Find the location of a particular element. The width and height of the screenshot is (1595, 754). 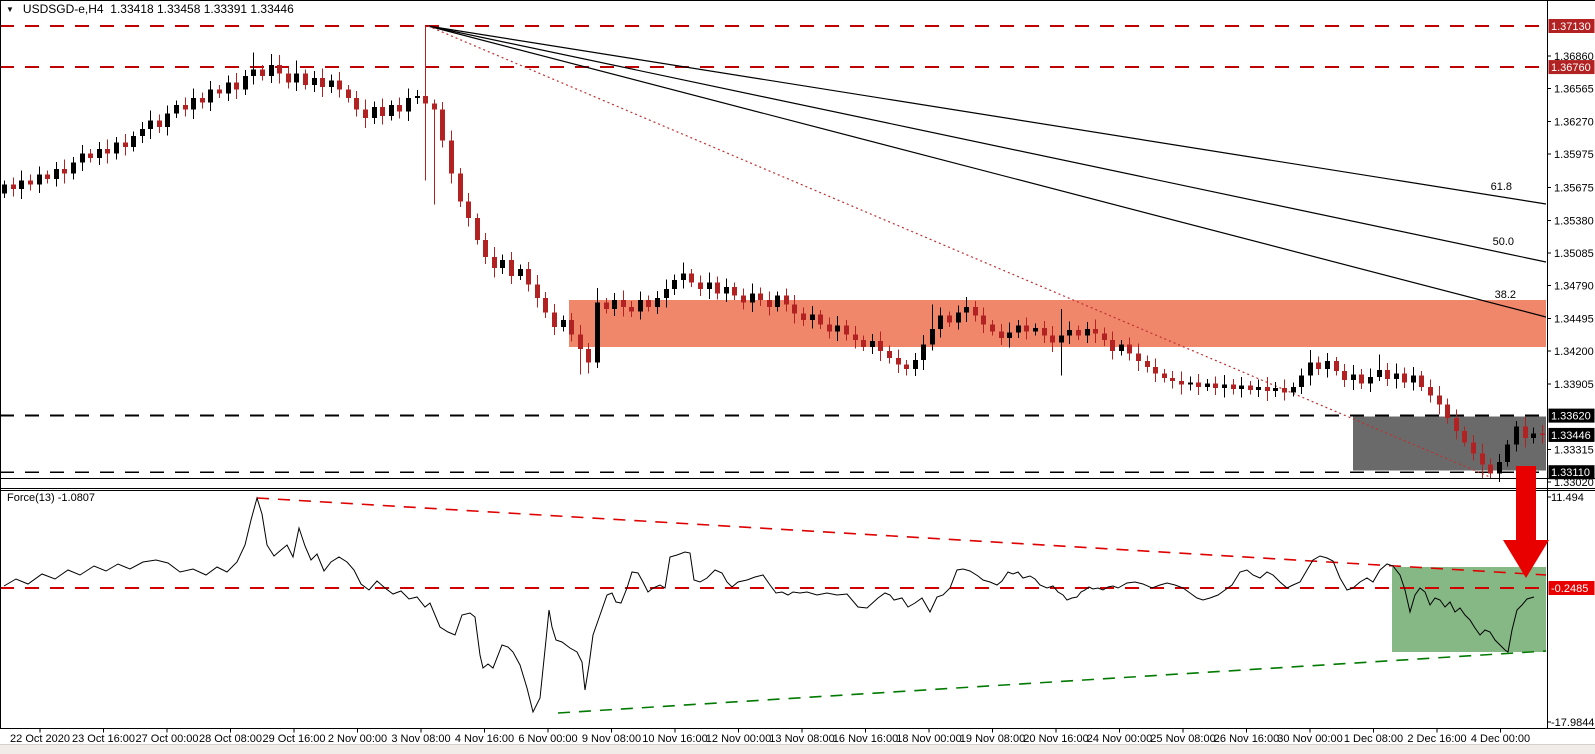

resistance-zone-rect is located at coordinates (1057, 323).